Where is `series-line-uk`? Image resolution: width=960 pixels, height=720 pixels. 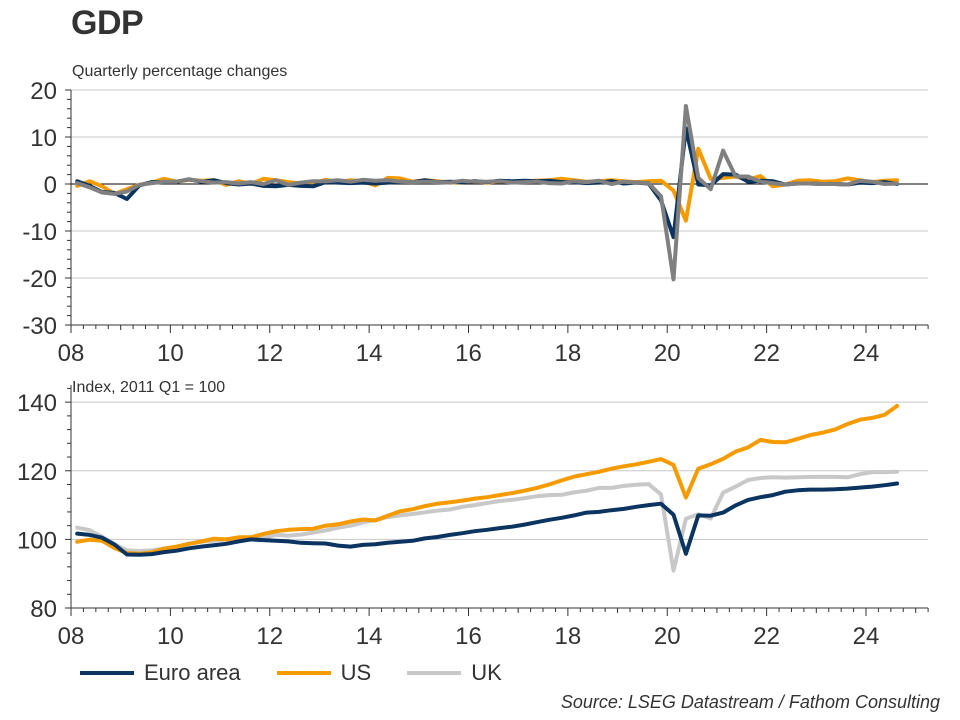 series-line-uk is located at coordinates (487, 521).